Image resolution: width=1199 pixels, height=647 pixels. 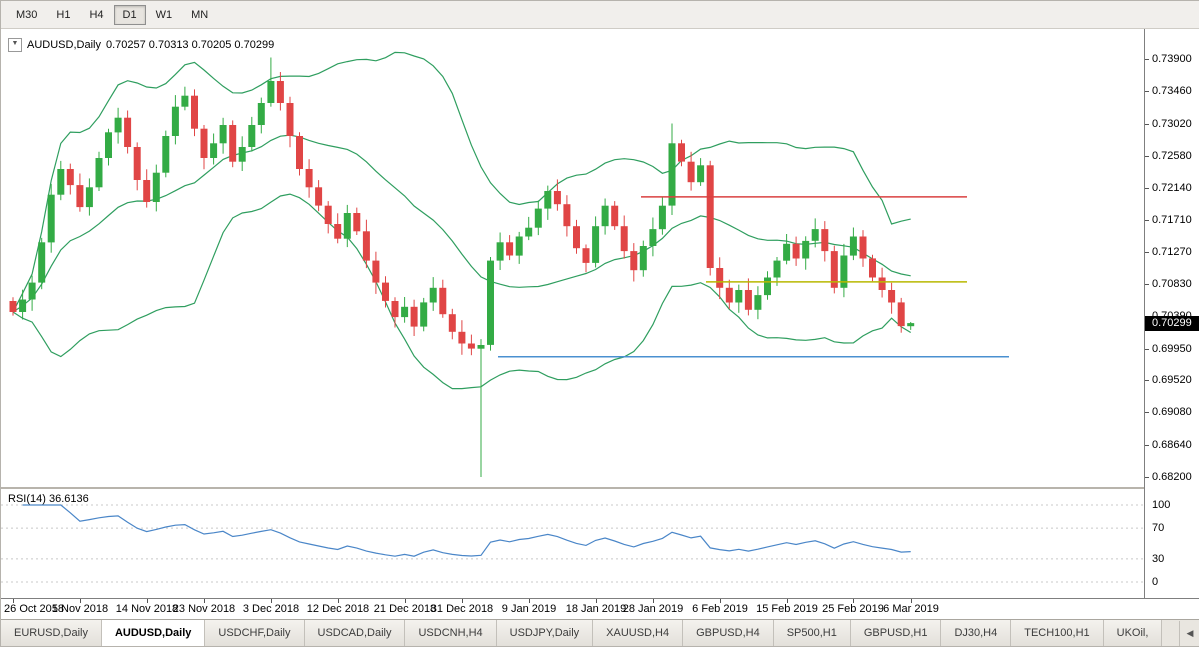 What do you see at coordinates (462, 609) in the screenshot?
I see `date-axis-label: 31 Dec 2018` at bounding box center [462, 609].